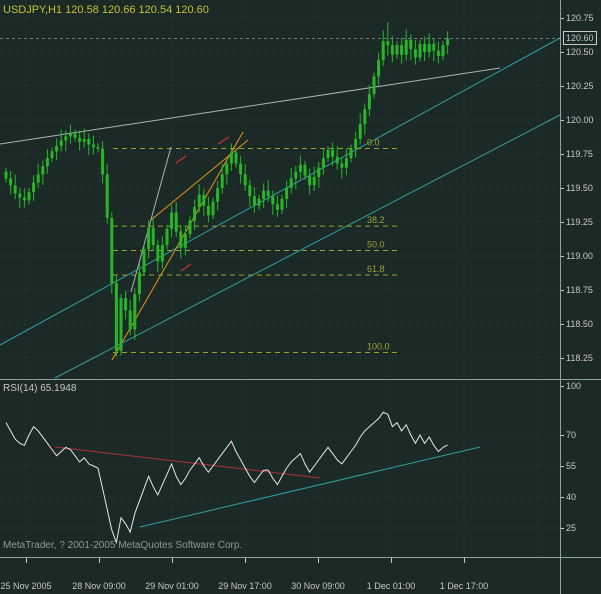 This screenshot has width=601, height=594. Describe the element at coordinates (245, 586) in the screenshot. I see `time-axis-label: 29 Nov 17:00` at that location.